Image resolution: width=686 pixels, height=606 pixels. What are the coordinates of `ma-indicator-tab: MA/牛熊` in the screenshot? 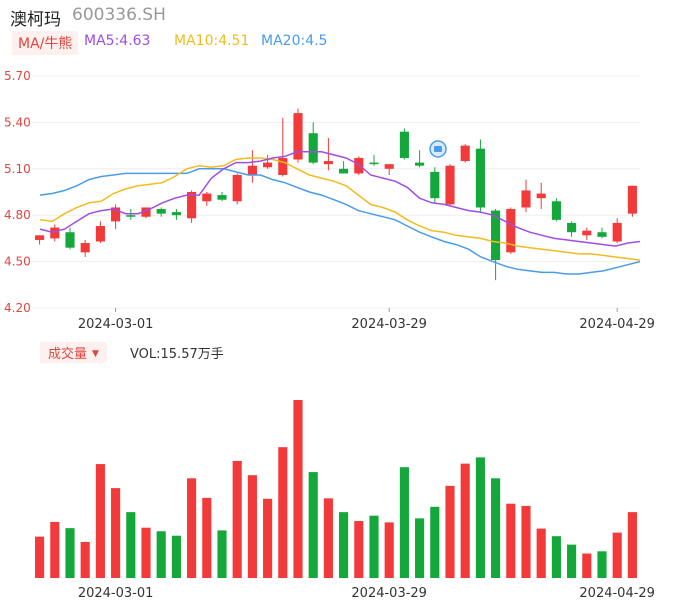 It's located at (45, 43).